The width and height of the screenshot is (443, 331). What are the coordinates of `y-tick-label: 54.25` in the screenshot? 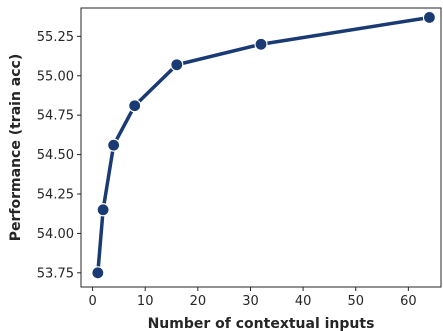 It's located at (55, 195).